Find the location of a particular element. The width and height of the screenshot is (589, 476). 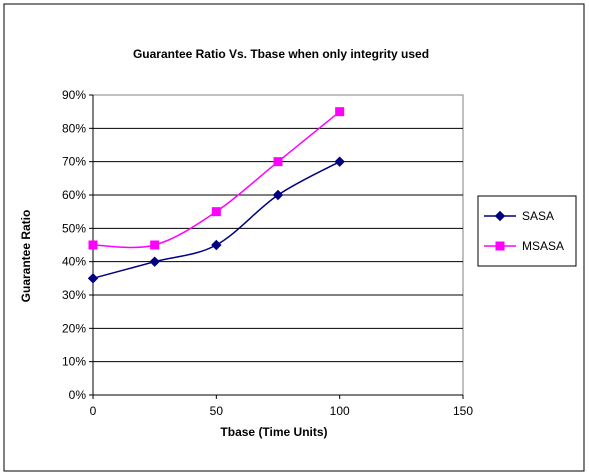

legend-marker-sasa is located at coordinates (500, 216).